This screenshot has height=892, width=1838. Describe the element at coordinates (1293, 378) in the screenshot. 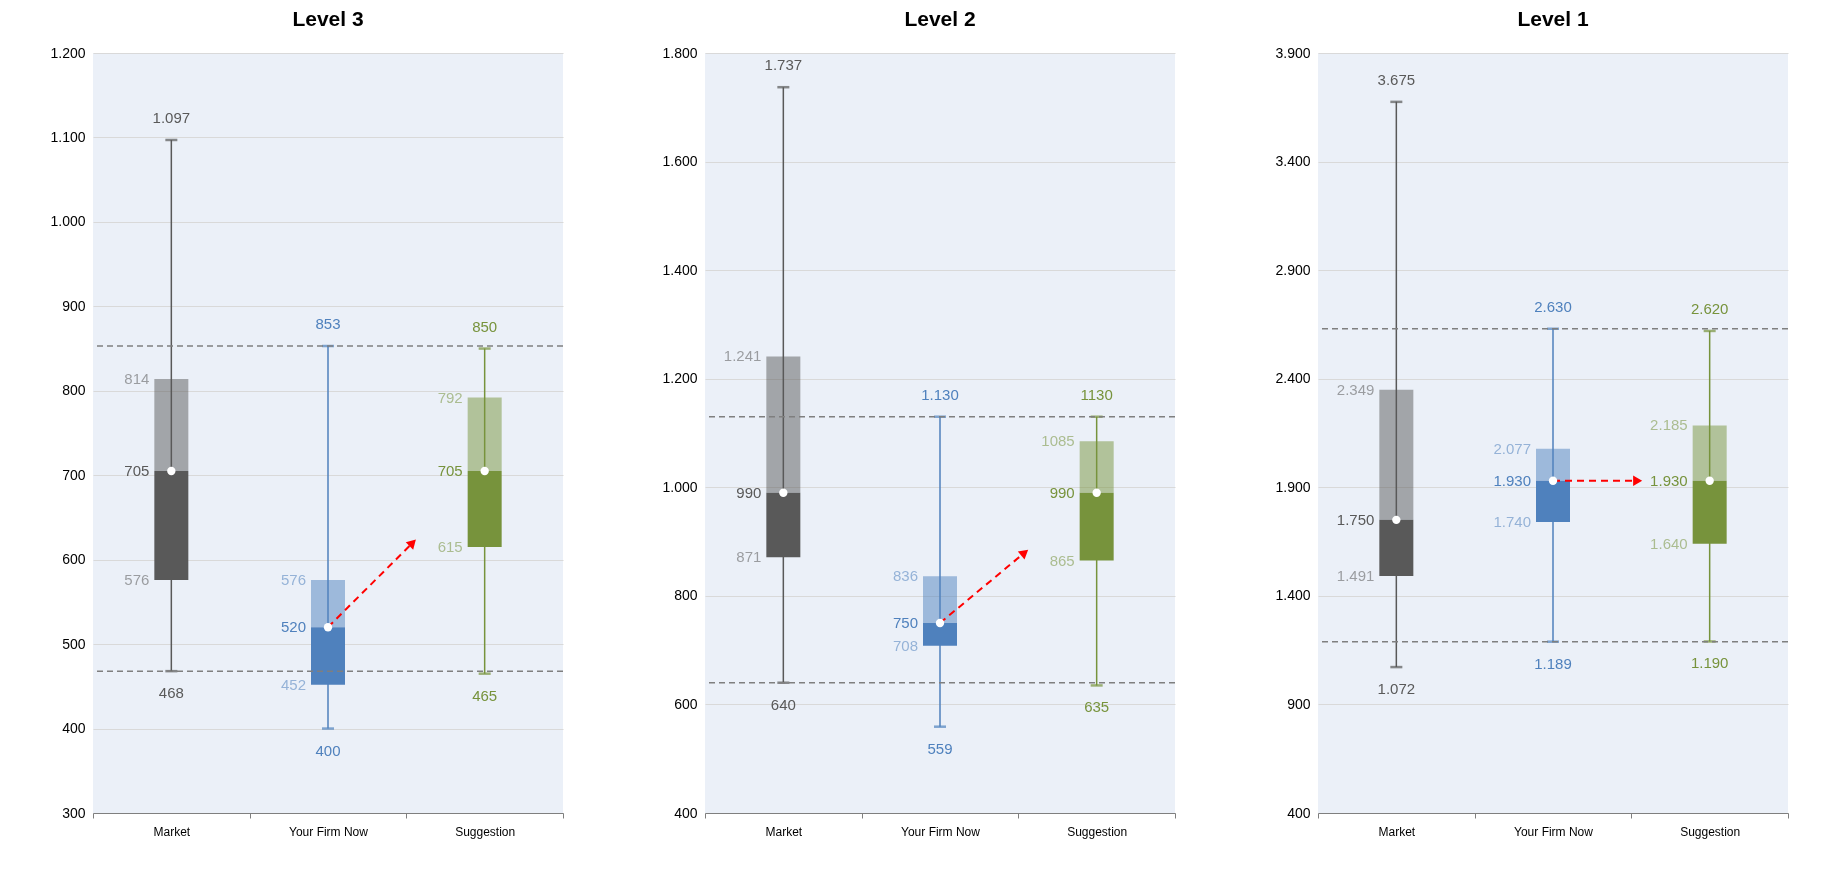

I see `y-tick-label: 2.400` at that location.